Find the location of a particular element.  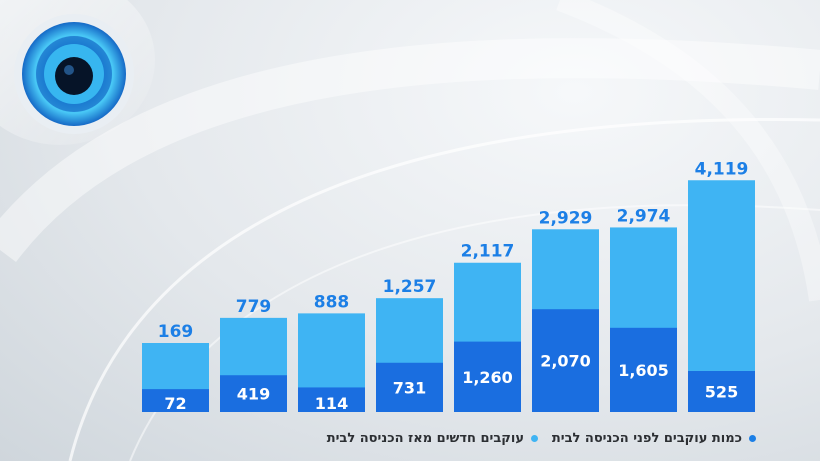

total-label-2: 779 is located at coordinates (254, 307).